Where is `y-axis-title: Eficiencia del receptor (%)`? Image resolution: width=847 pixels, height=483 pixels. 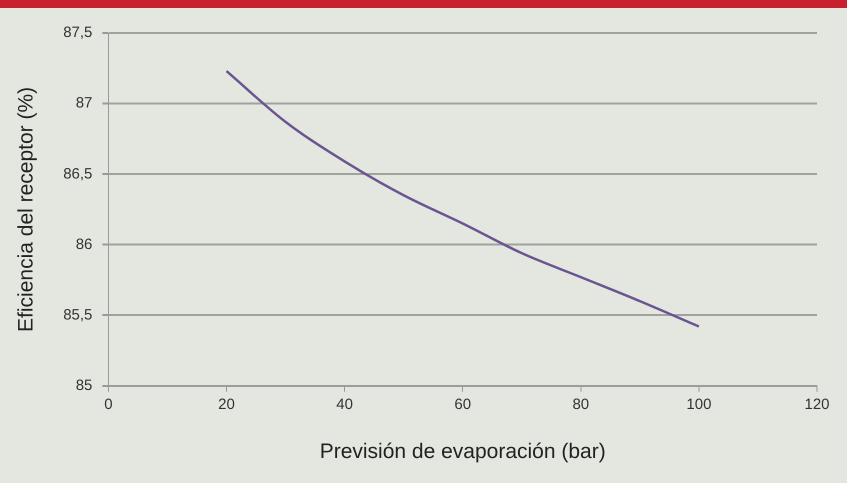
y-axis-title: Eficiencia del receptor (%) is located at coordinates (26, 209).